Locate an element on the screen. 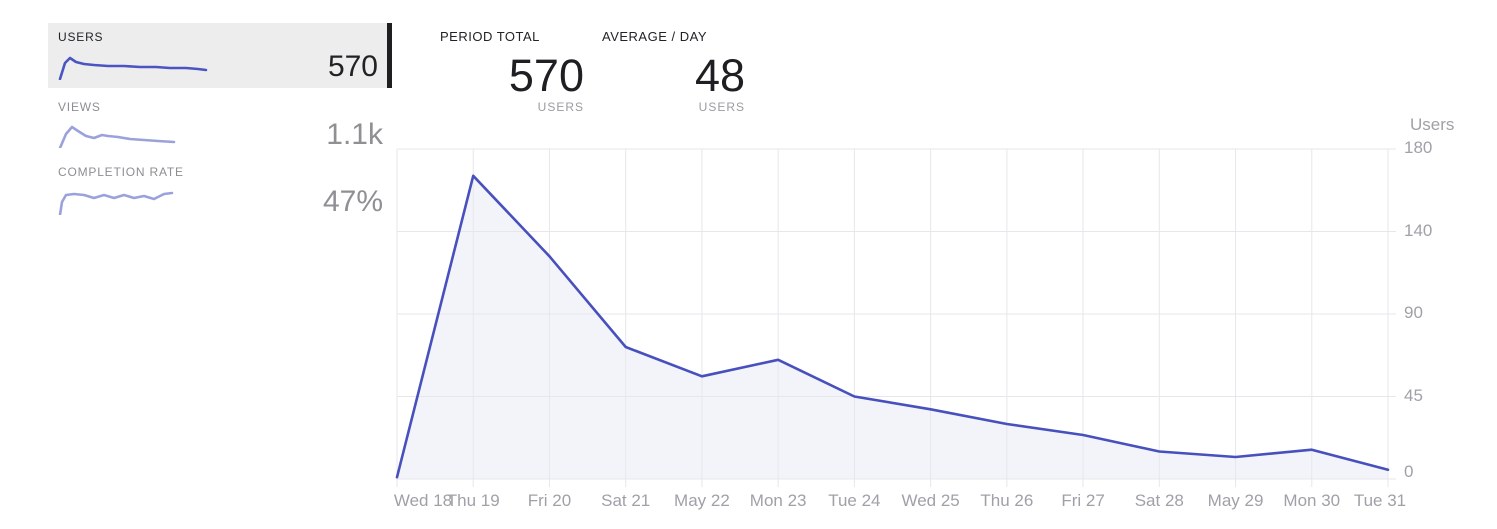  period-total: PERIOD TOTAL 570 USERS is located at coordinates (512, 71).